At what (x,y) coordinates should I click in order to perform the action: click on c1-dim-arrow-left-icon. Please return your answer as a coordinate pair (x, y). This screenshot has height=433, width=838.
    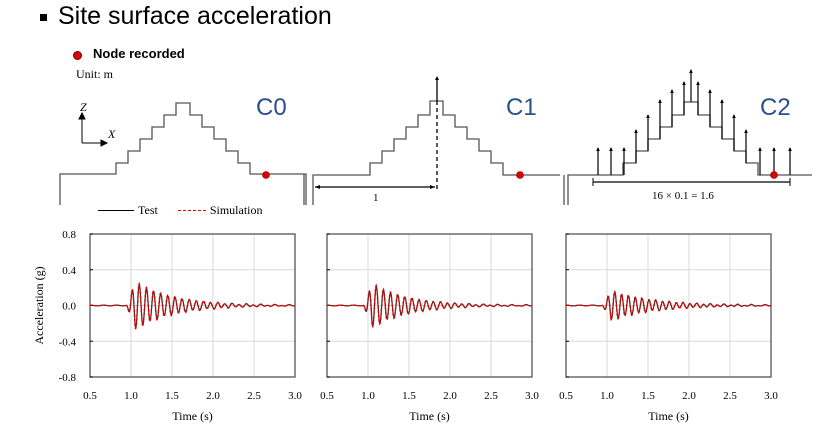
    Looking at the image, I should click on (317, 187).